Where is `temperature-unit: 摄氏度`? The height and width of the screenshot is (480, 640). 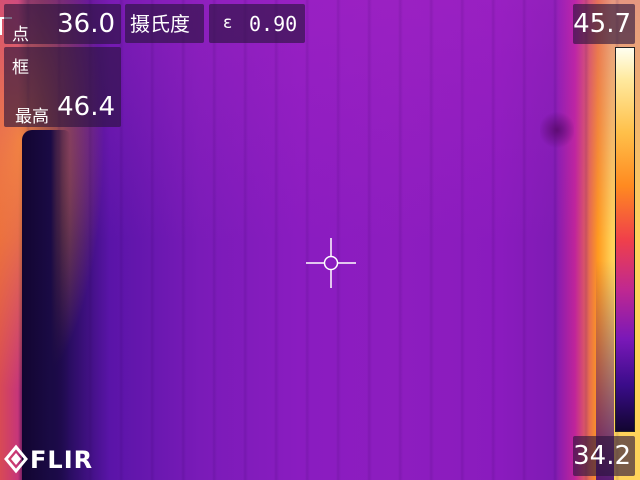 temperature-unit: 摄氏度 is located at coordinates (160, 22).